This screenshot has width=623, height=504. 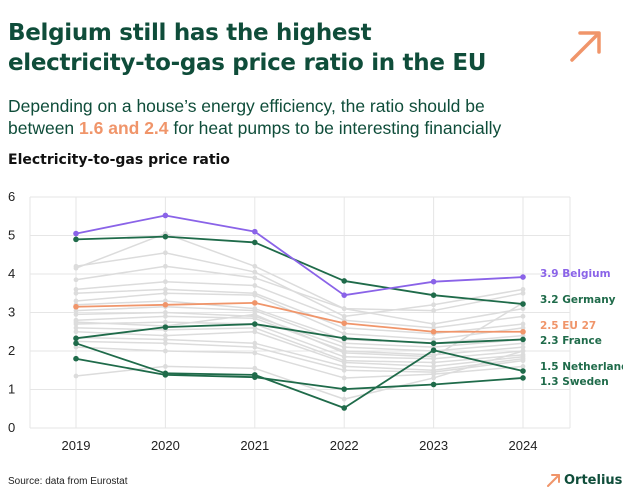 I want to click on y-tick-label-0: 0, so click(x=11, y=427).